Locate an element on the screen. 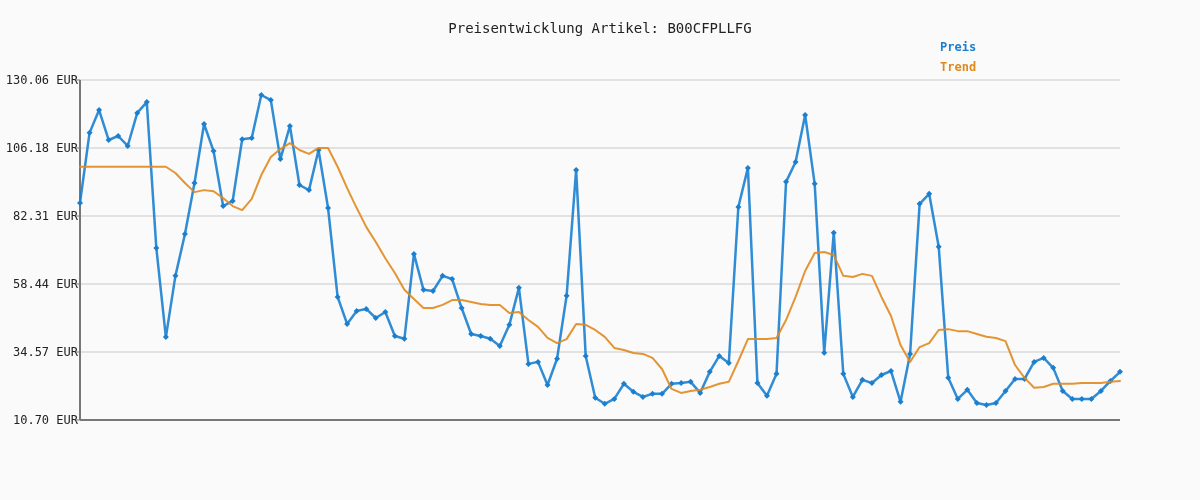 The height and width of the screenshot is (500, 1200). text: Preis is located at coordinates (958, 47).